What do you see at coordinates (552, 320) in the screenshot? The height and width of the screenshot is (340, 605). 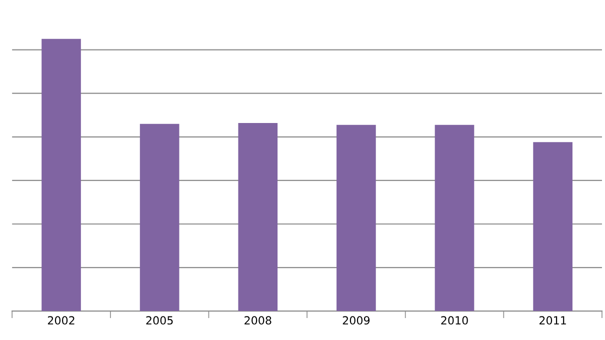 I see `x-tick-label: 2011` at bounding box center [552, 320].